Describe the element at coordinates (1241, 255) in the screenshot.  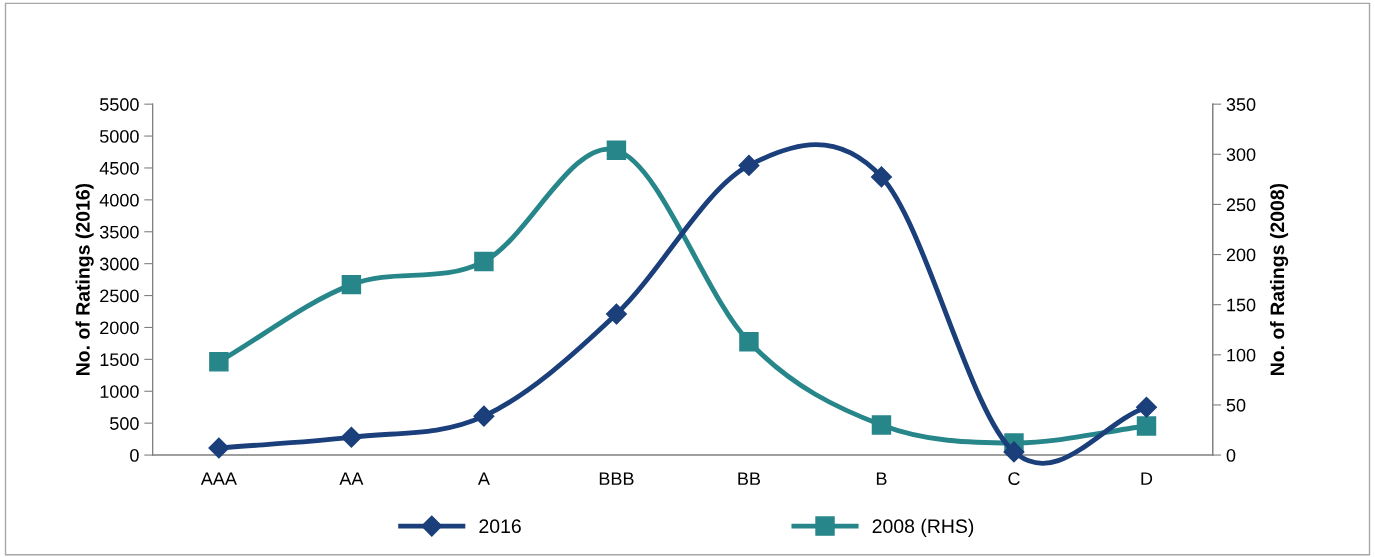
I see `y2-tick-label: 200` at that location.